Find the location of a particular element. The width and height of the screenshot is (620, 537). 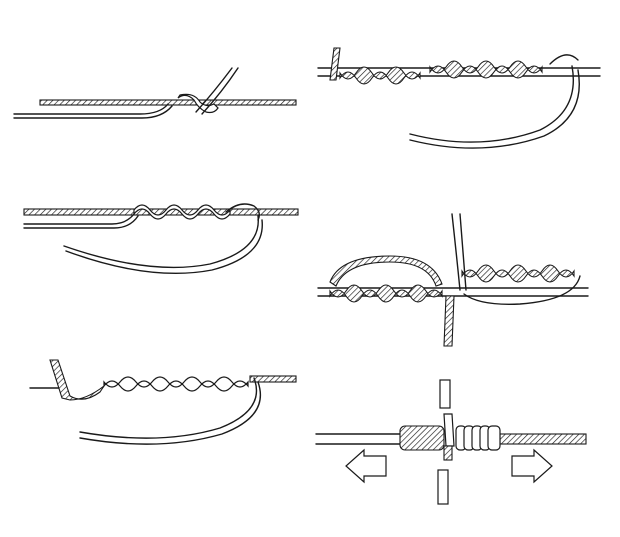

top-end-cut is located at coordinates (445, 394).